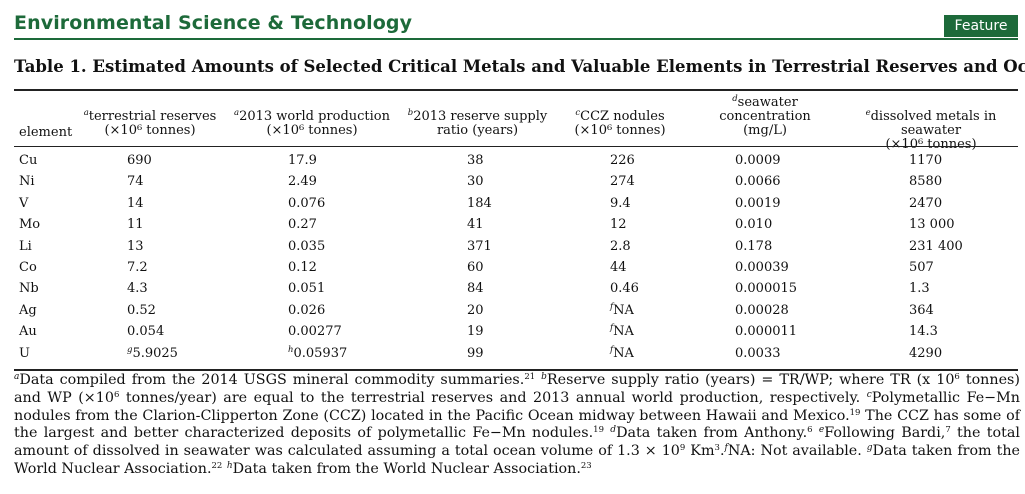 This screenshot has height=494, width=1025. I want to click on table-row: V 14 0.076 184 9.4 0.0019 2470, so click(512, 203).